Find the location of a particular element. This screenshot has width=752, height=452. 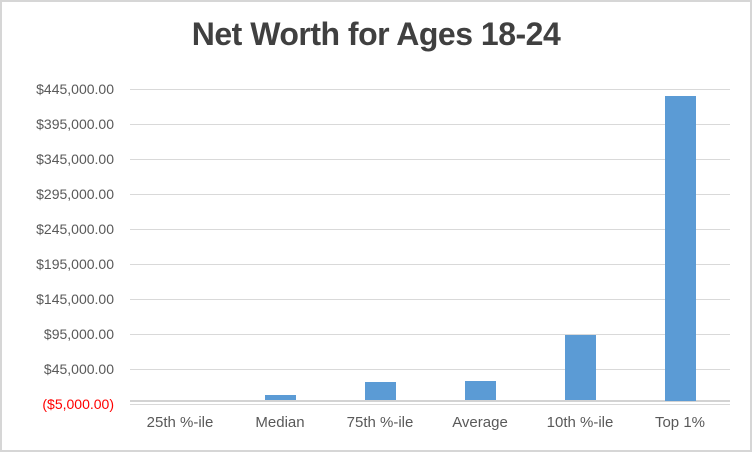

x-tick-label: 75th %-ile is located at coordinates (380, 422).